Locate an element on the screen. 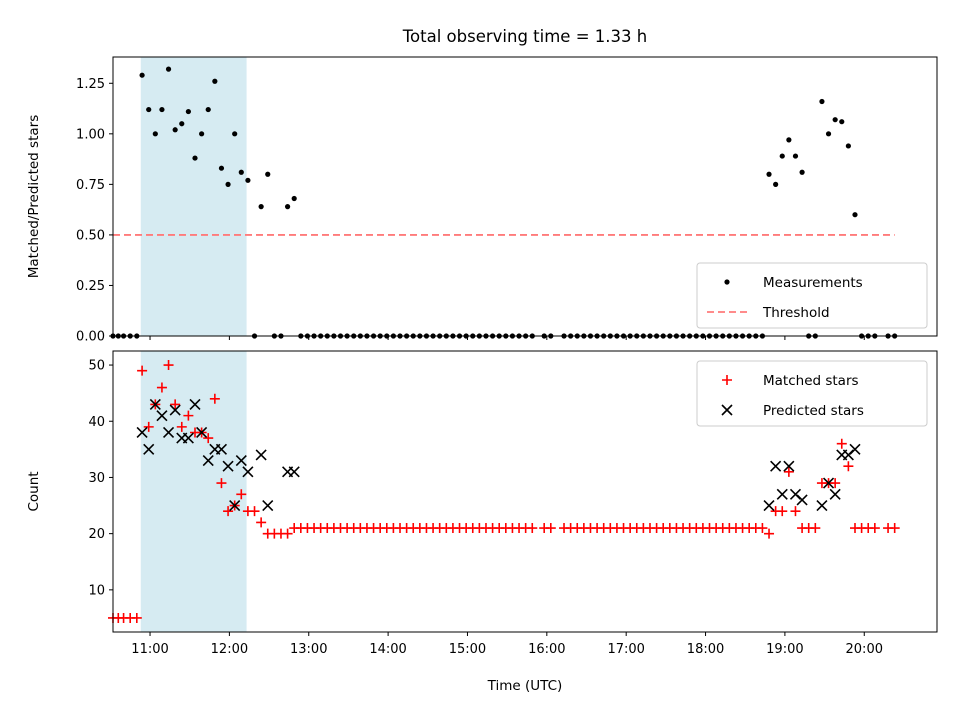 The image size is (960, 720). y-tick-label: 20 is located at coordinates (96, 534).